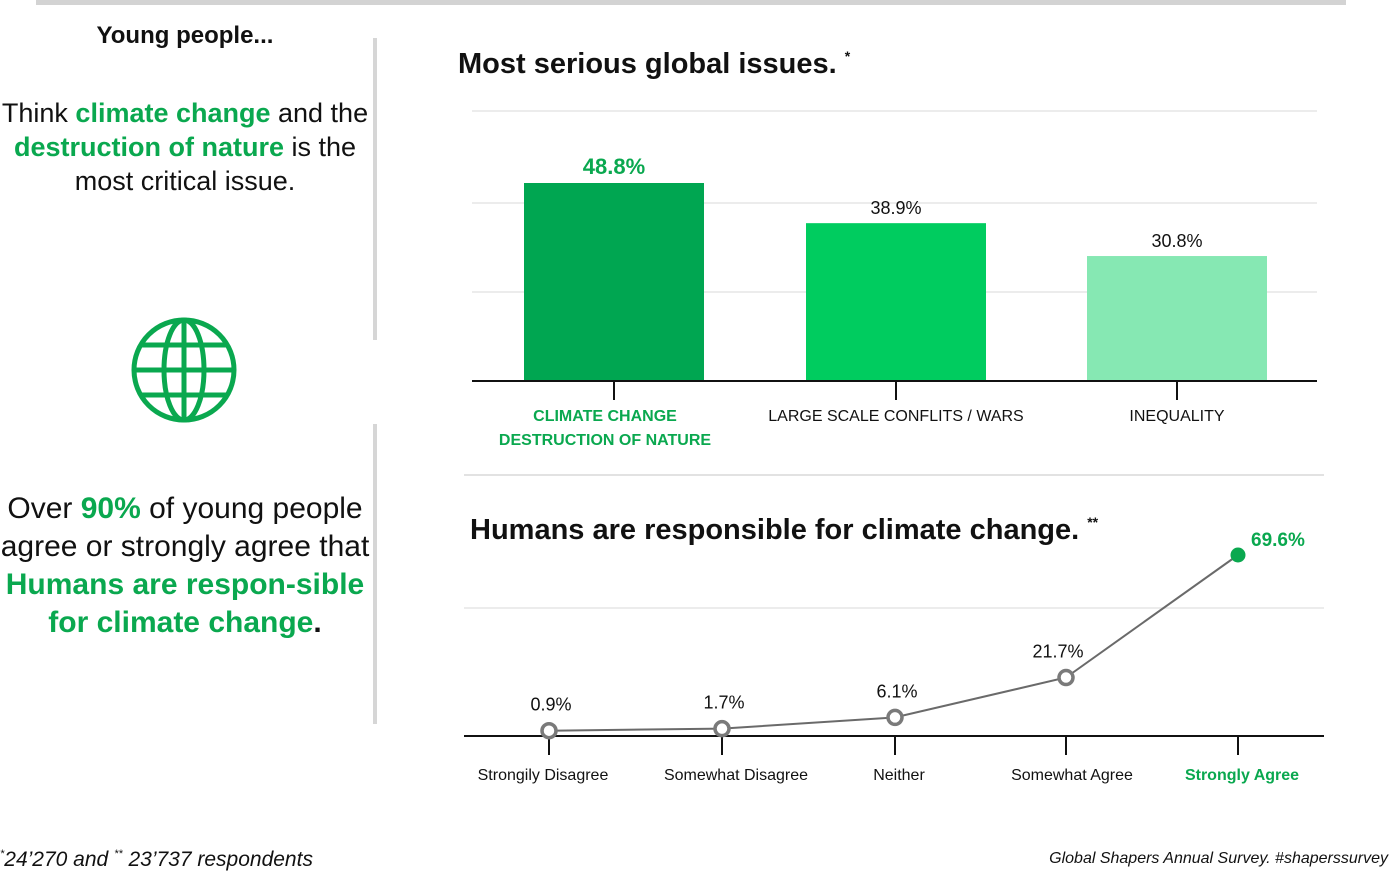 The width and height of the screenshot is (1400, 877). I want to click on x-tick-label: INEQUALITY, so click(1176, 416).